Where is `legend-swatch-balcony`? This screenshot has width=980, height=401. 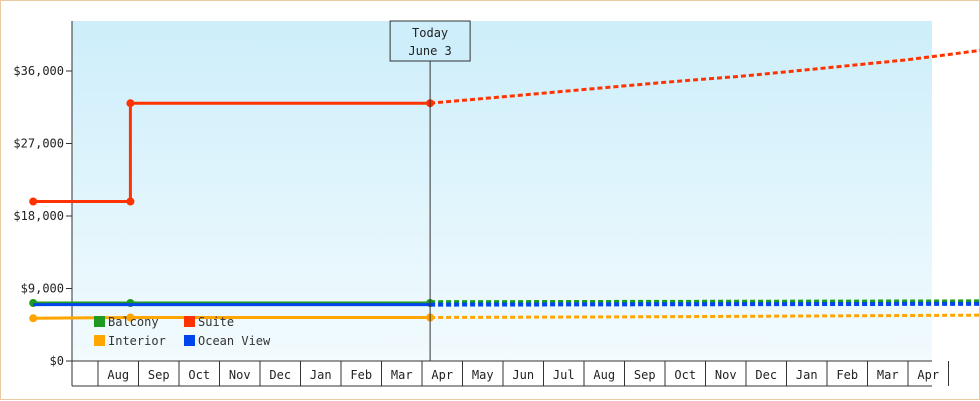
legend-swatch-balcony is located at coordinates (99, 321).